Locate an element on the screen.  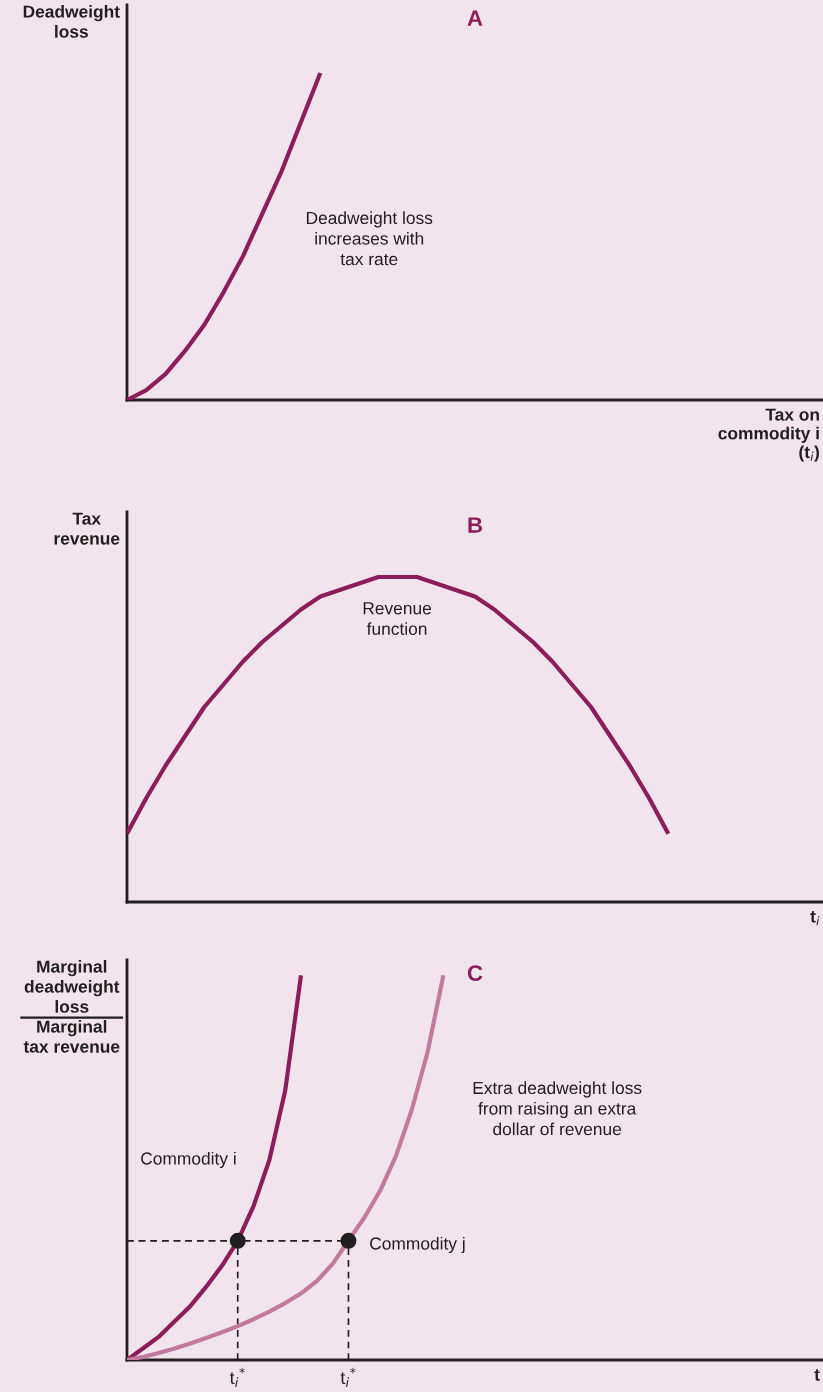
annotation: Revenue function is located at coordinates (397, 618).